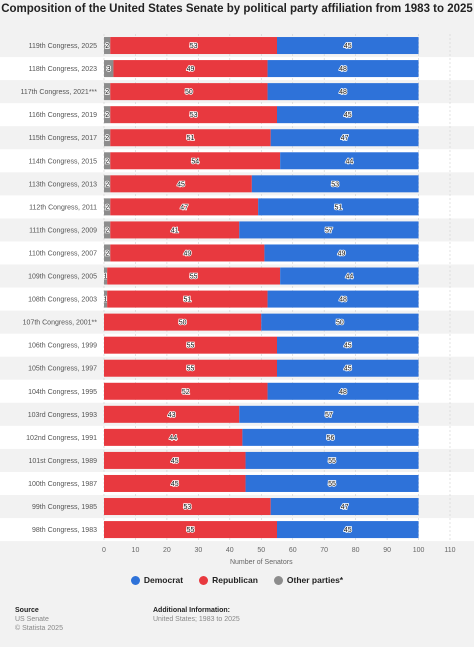  I want to click on data-label: 56, so click(331, 438).